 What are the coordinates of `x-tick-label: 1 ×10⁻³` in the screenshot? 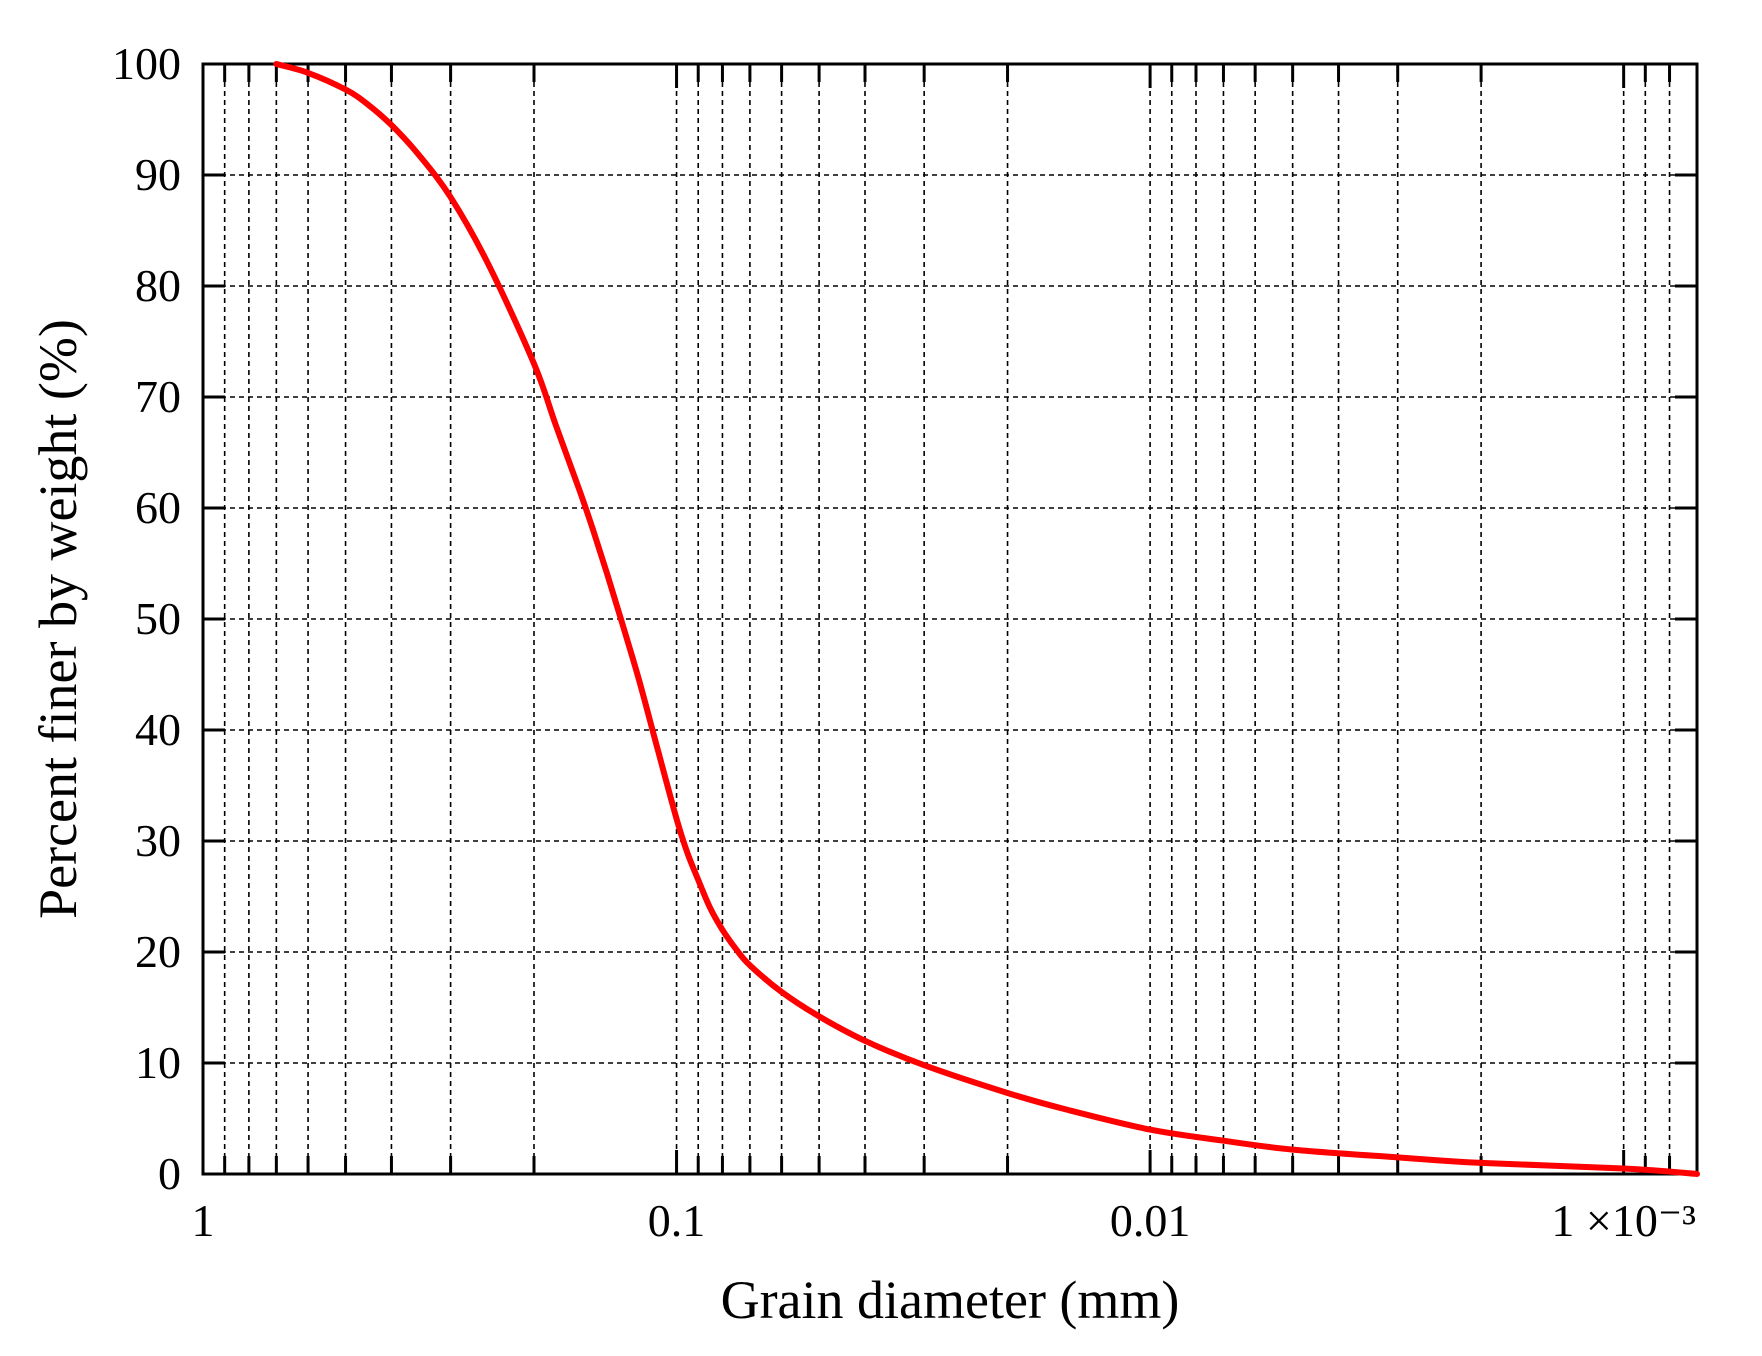 It's located at (1623, 1220).